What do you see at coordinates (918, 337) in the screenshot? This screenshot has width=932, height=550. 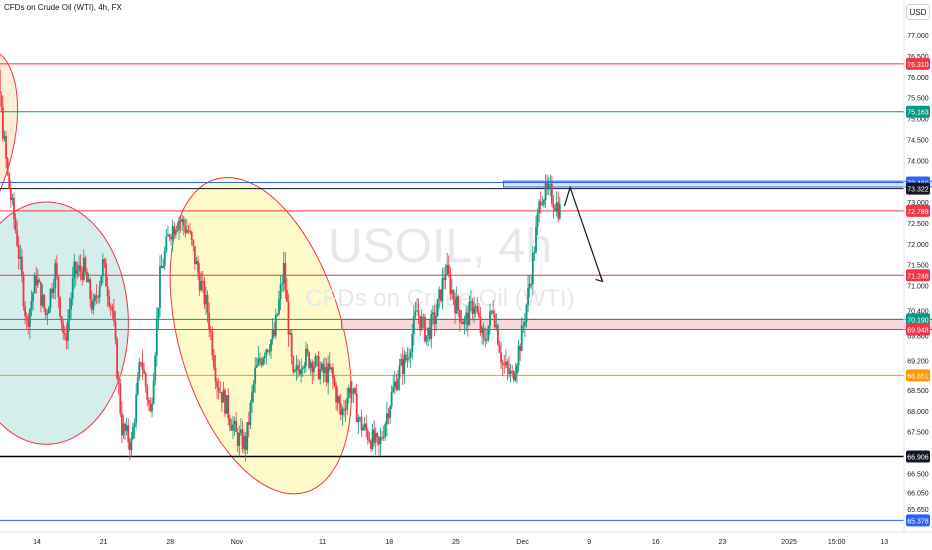 I see `price-tick-label: 69.800` at bounding box center [918, 337].